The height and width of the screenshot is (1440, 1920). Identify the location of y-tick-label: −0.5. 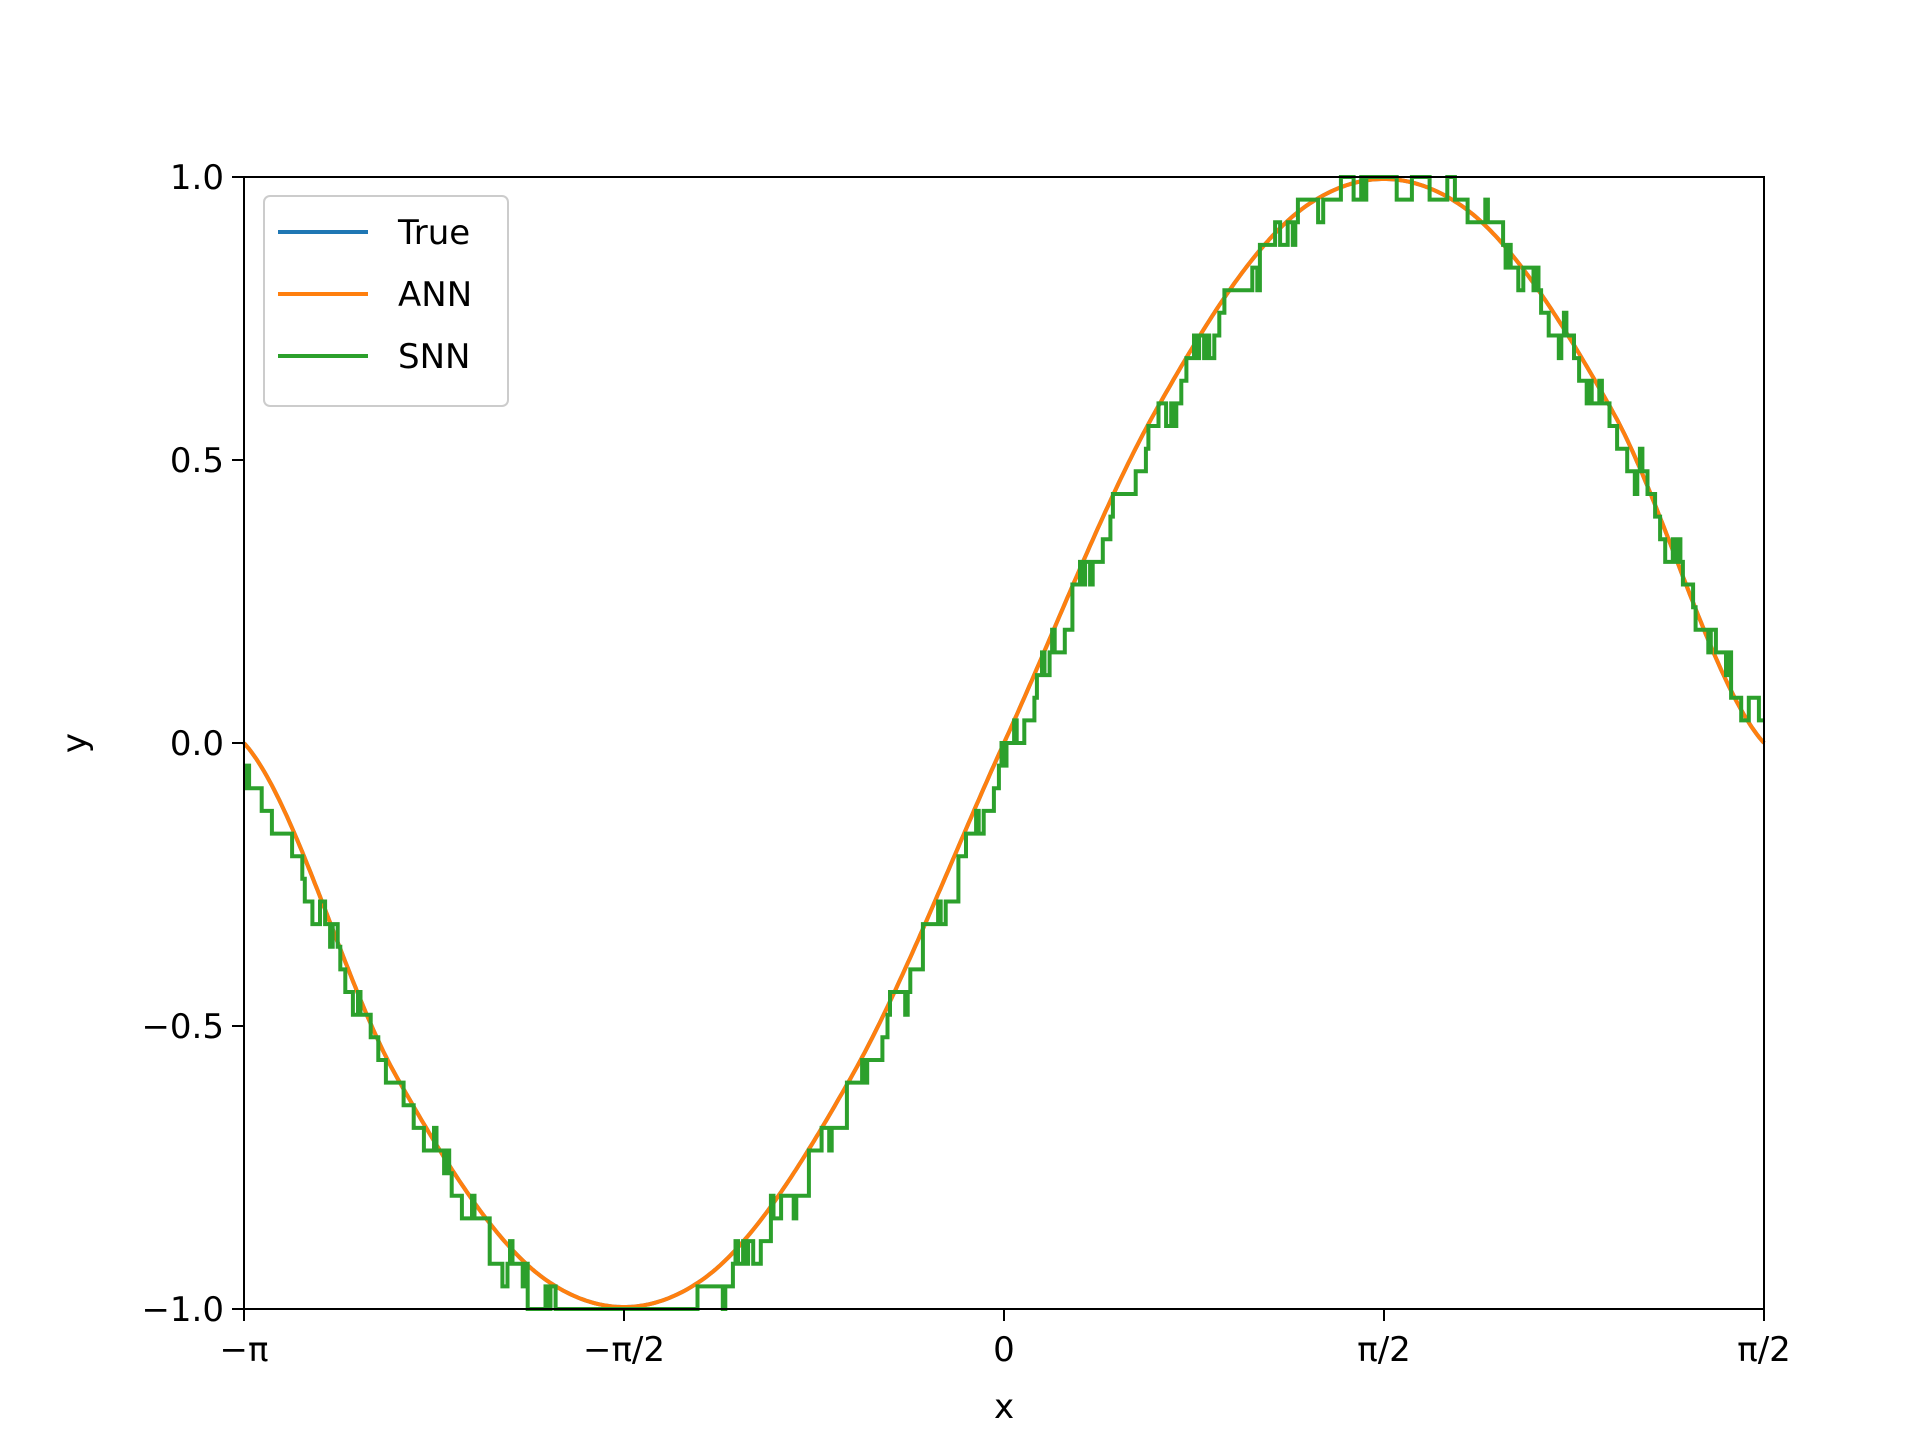
(182, 1027).